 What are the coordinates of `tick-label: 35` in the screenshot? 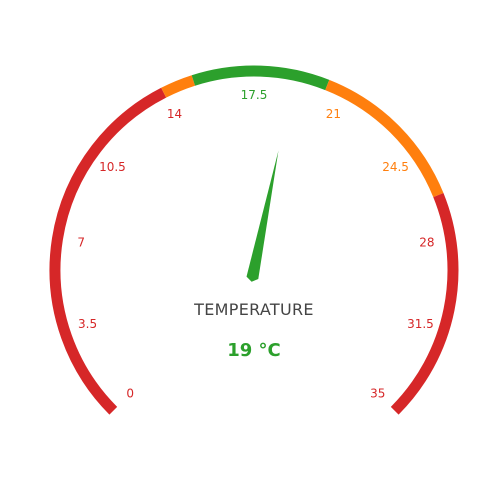 It's located at (377, 394).